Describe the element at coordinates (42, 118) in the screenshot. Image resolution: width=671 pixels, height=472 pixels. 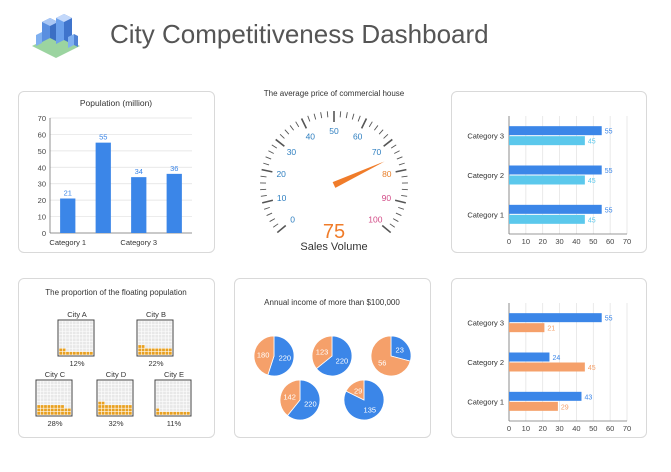
I see `y-tick-label: 70` at that location.